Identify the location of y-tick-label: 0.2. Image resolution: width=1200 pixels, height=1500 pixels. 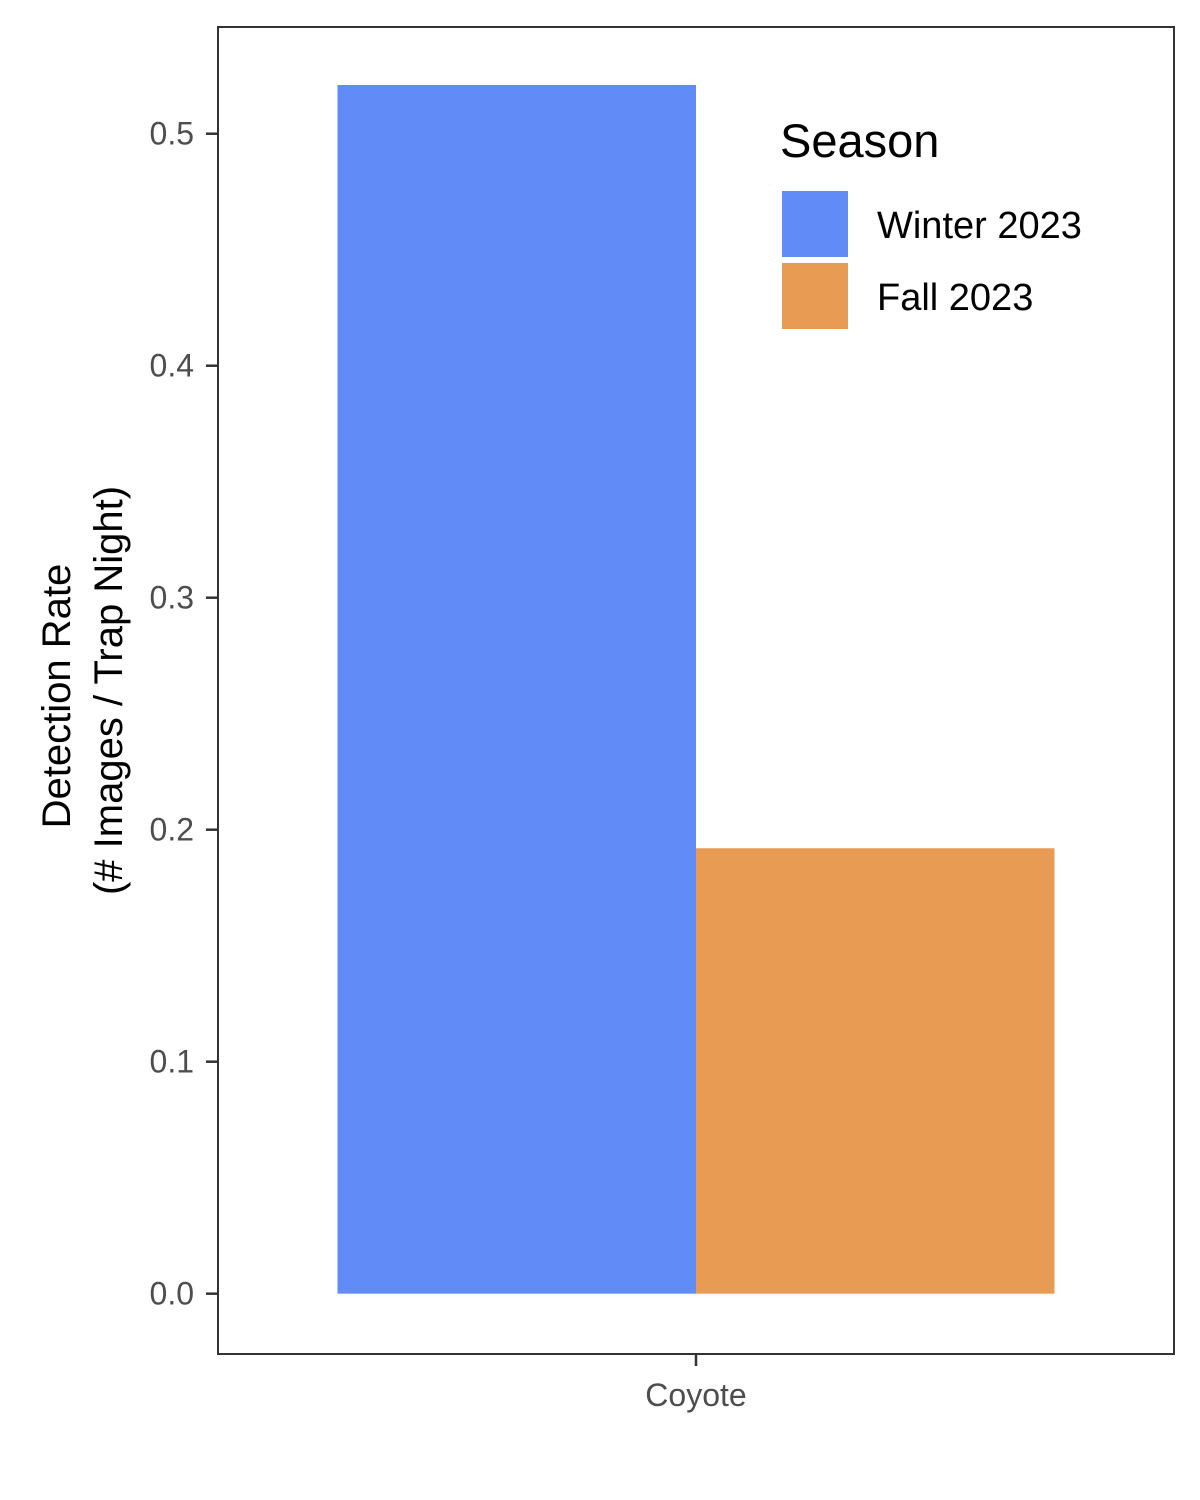
(172, 830).